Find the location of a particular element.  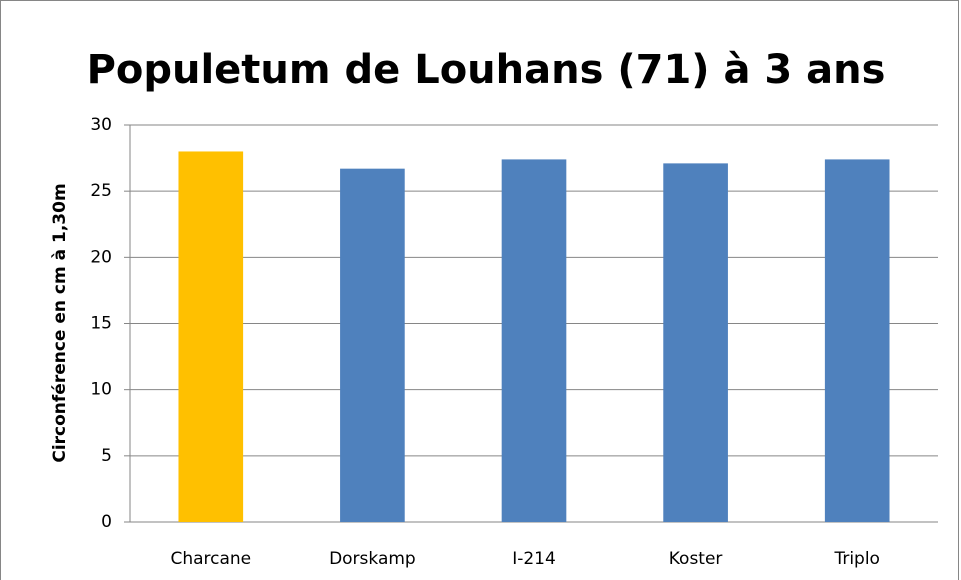

y-tick-label: 25 is located at coordinates (101, 191).